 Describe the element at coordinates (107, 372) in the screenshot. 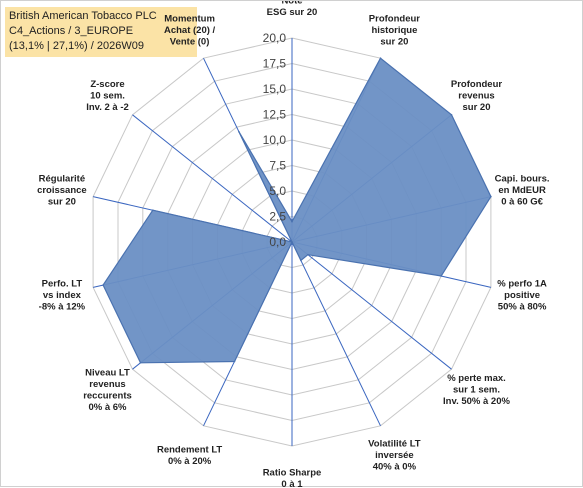

I see `axis-label-line: Niveau LT` at that location.